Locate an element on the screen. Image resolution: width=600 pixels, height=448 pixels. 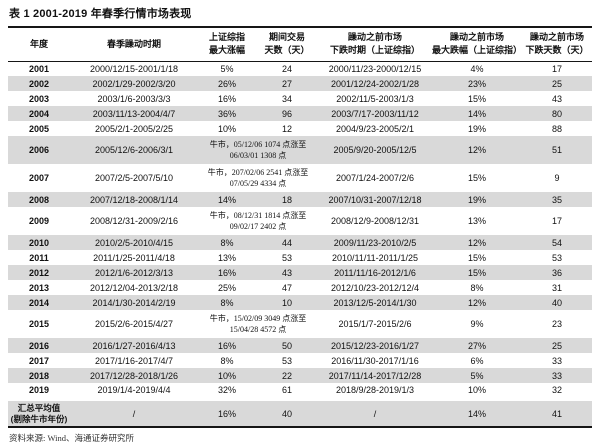
cell-period: 2019/1/4-2019/4/4 is located at coordinates (134, 390).